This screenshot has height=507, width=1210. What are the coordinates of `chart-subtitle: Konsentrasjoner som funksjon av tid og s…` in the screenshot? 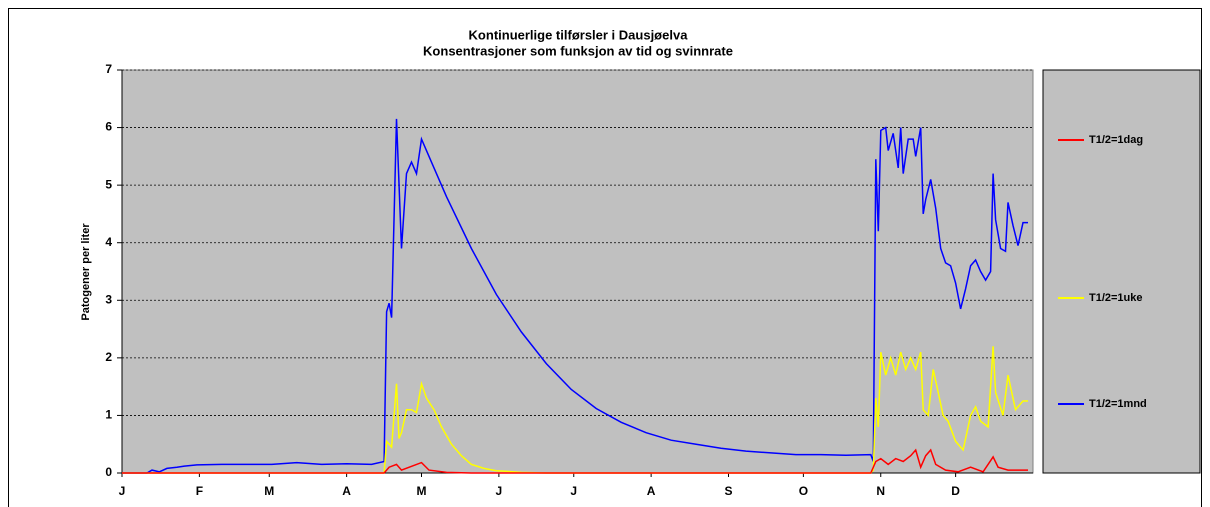 It's located at (578, 50).